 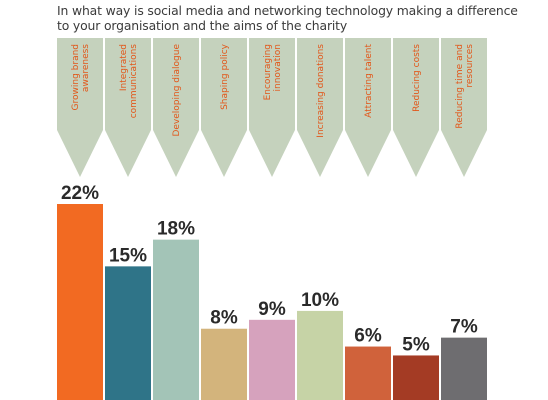 What do you see at coordinates (417, 78) in the screenshot?
I see `category-label: Reducing costs` at bounding box center [417, 78].